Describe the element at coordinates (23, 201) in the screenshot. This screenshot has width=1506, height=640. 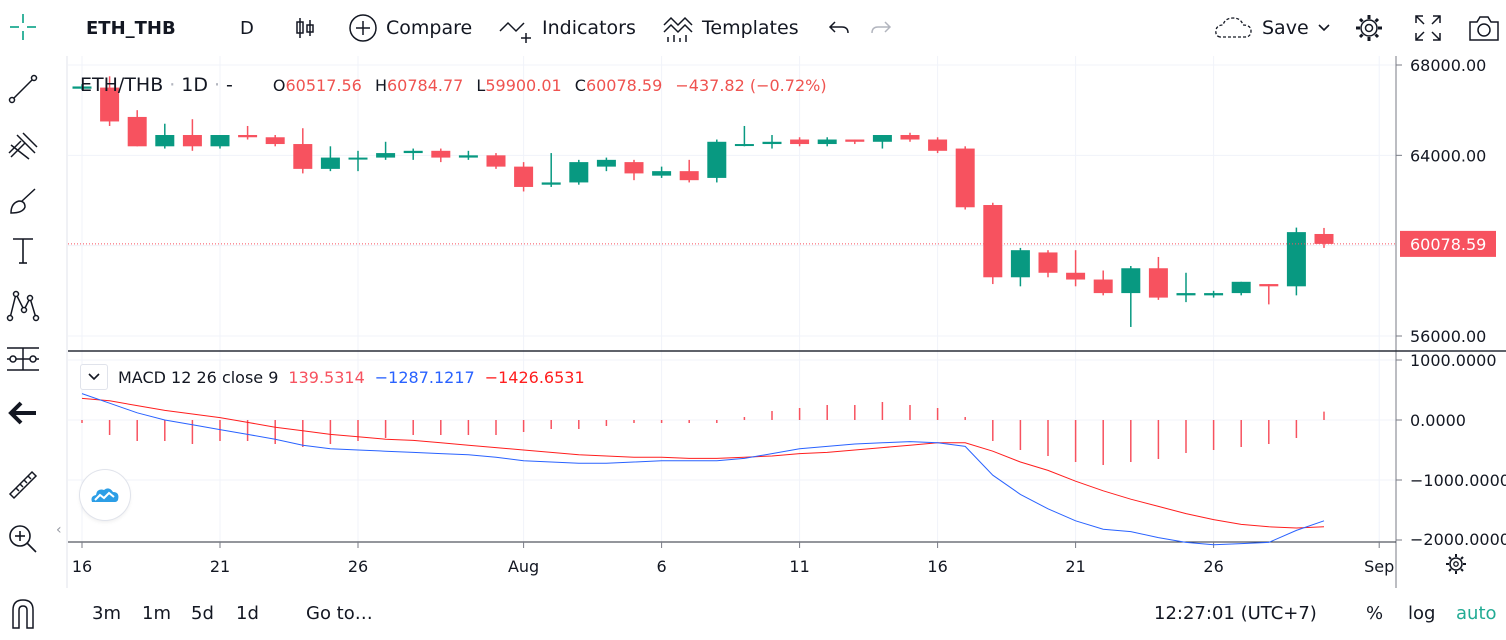
I see `brush-tool` at that location.